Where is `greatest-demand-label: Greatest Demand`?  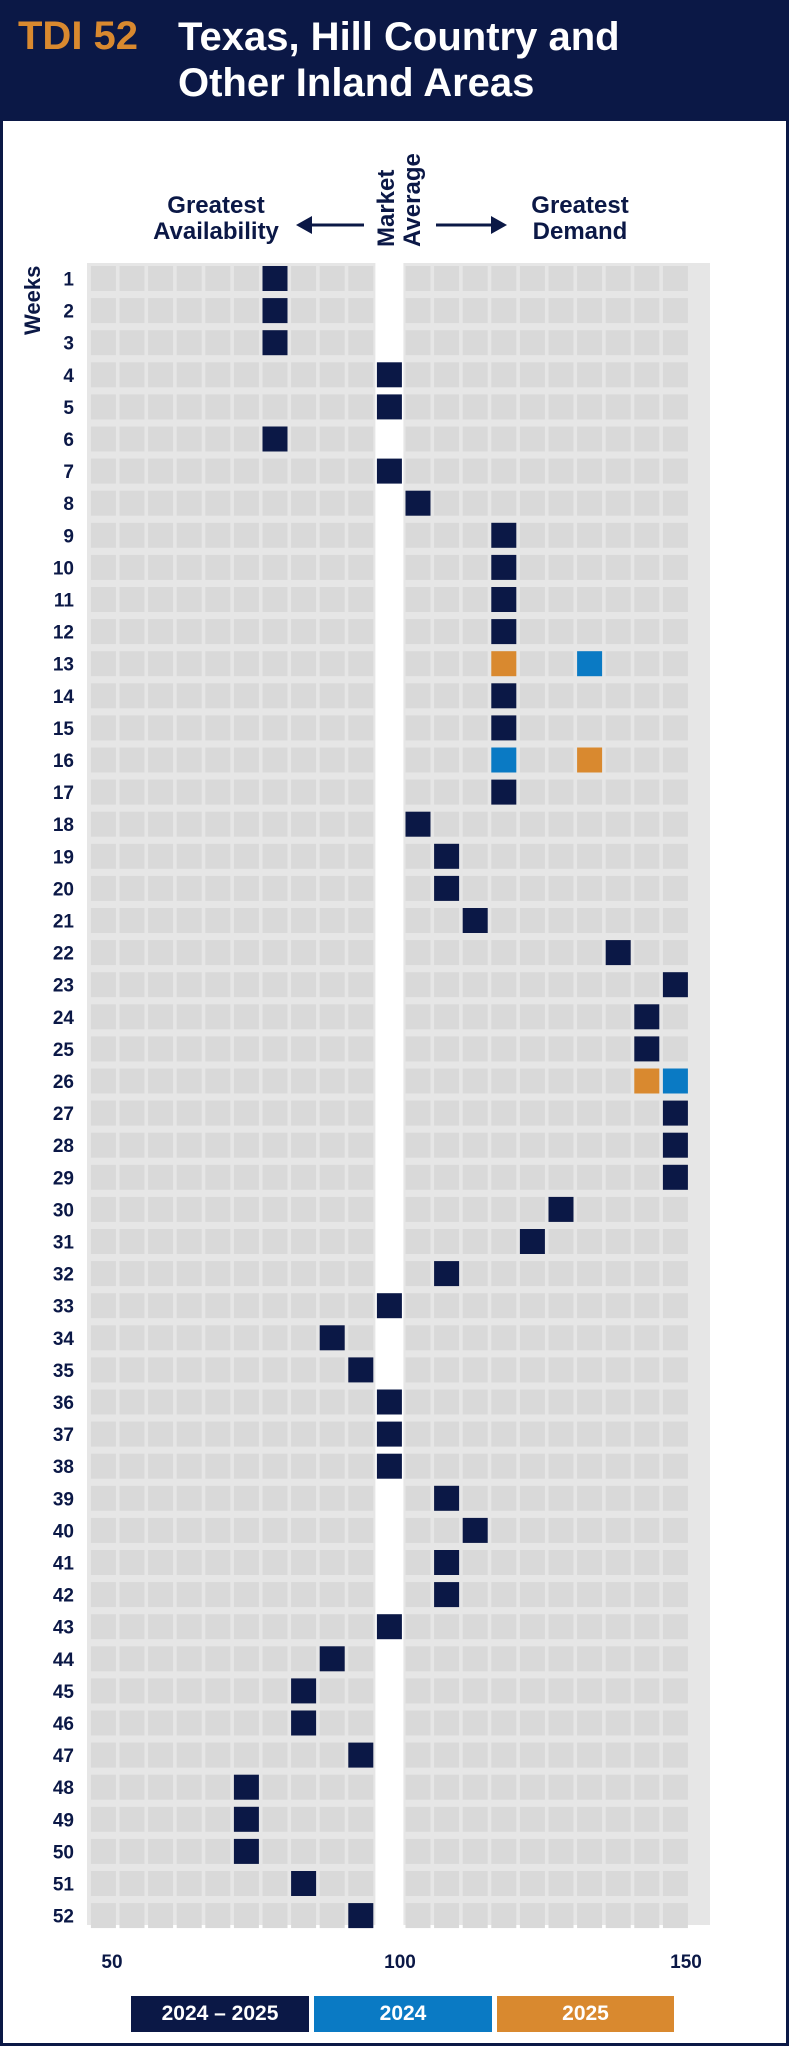
greatest-demand-label: Greatest Demand is located at coordinates (580, 218).